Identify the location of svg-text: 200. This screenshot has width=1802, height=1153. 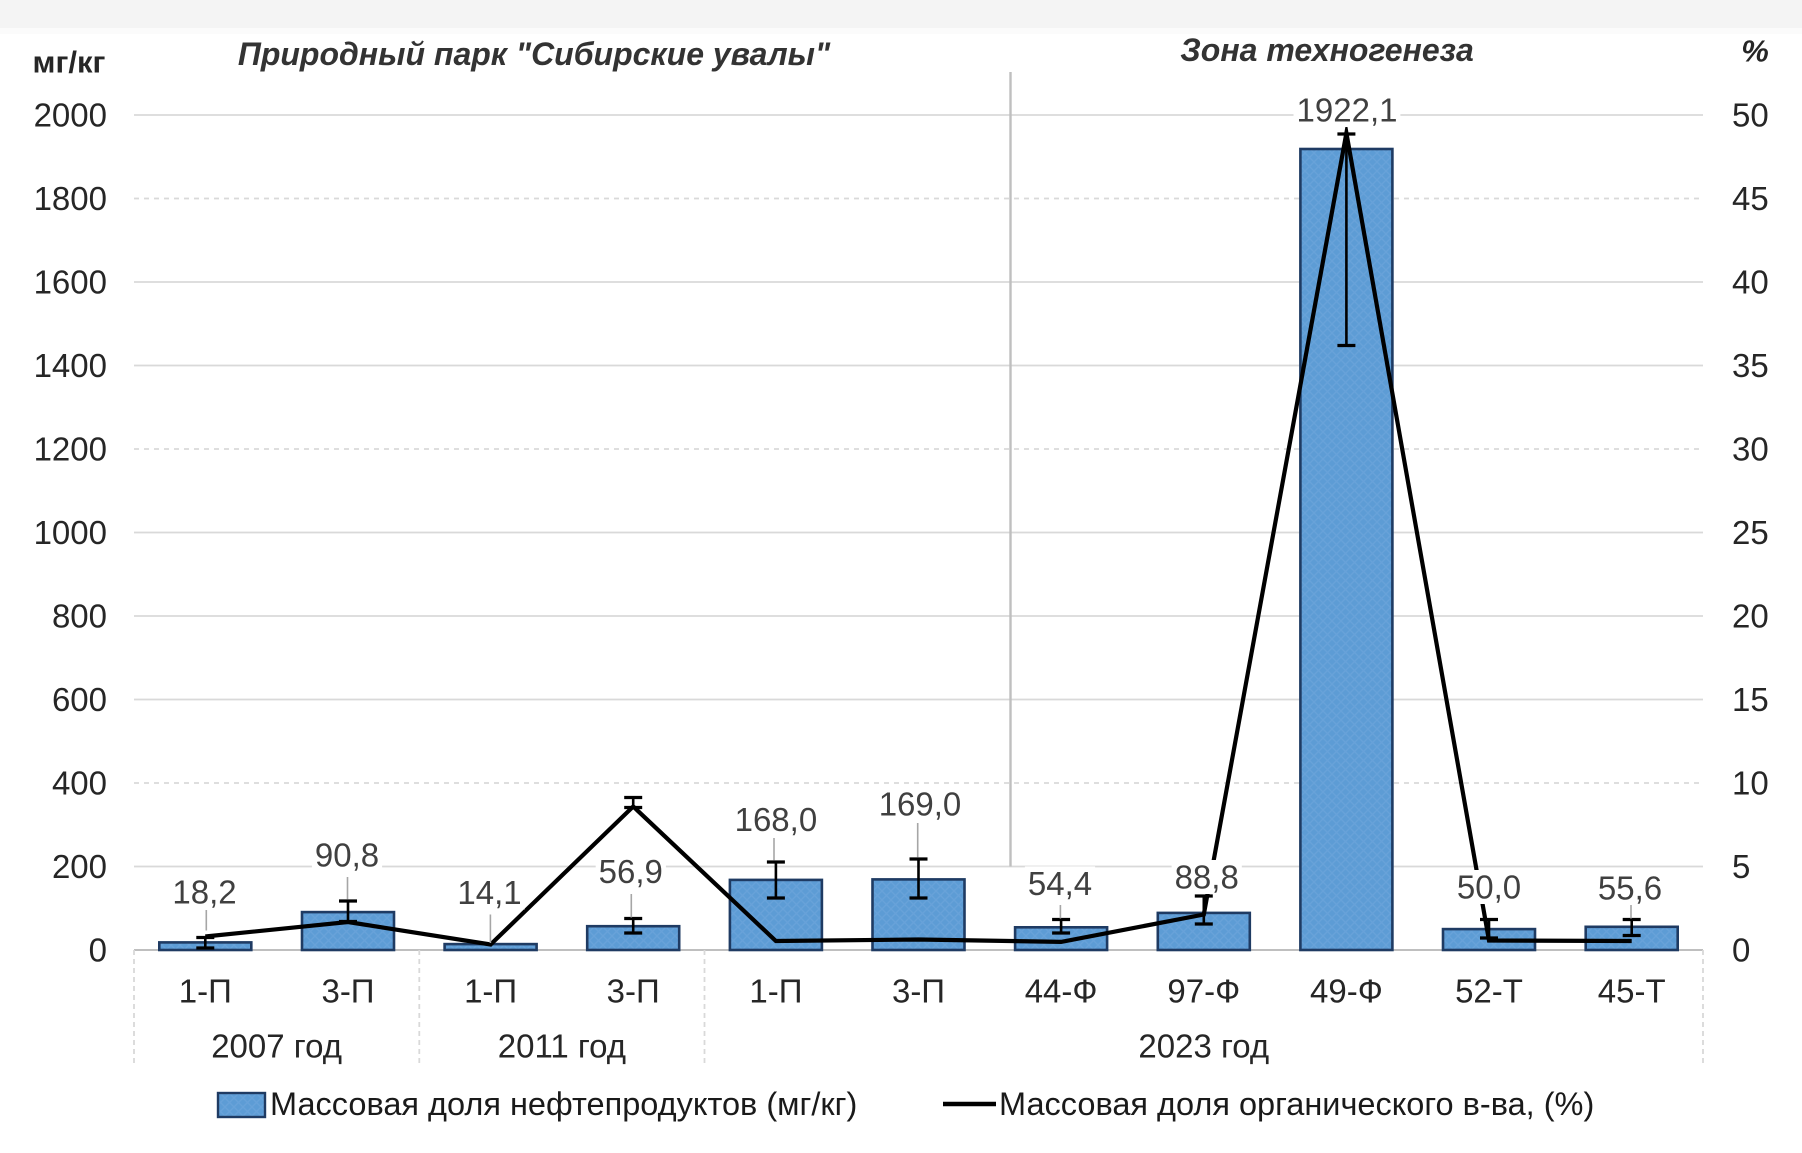
(79, 866).